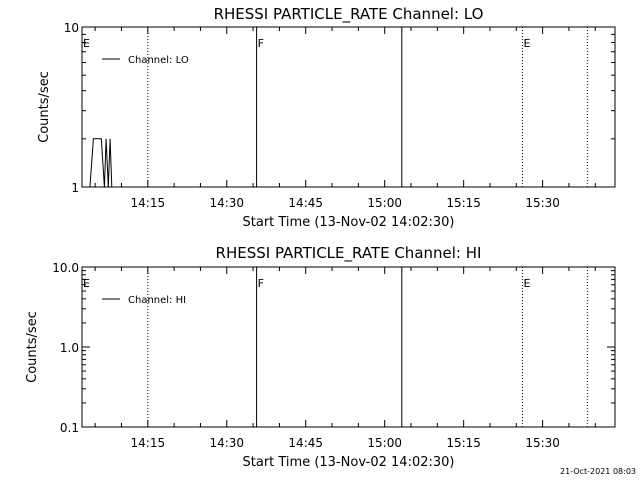  Describe the element at coordinates (349, 14) in the screenshot. I see `chart-title: RHESSI PARTICLE_RATE Channel: LO` at that location.